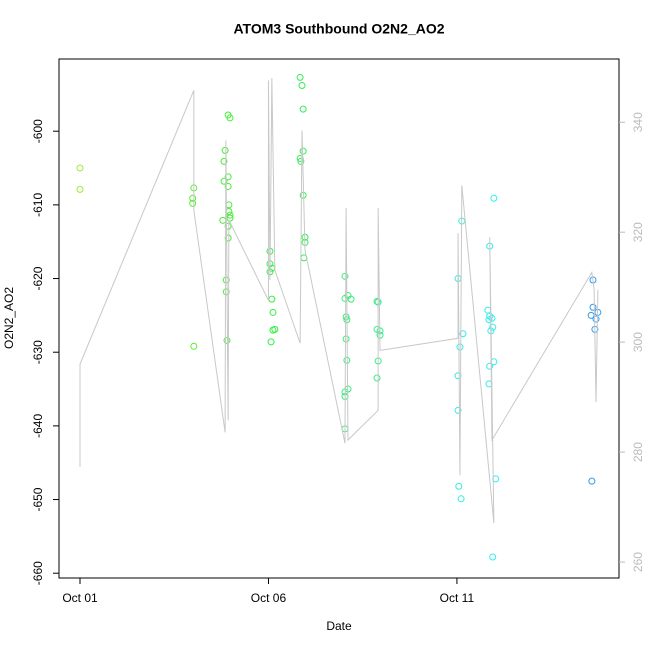 Image resolution: width=650 pixels, height=655 pixels. Describe the element at coordinates (38, 499) in the screenshot. I see `y-tick-label: -650` at that location.